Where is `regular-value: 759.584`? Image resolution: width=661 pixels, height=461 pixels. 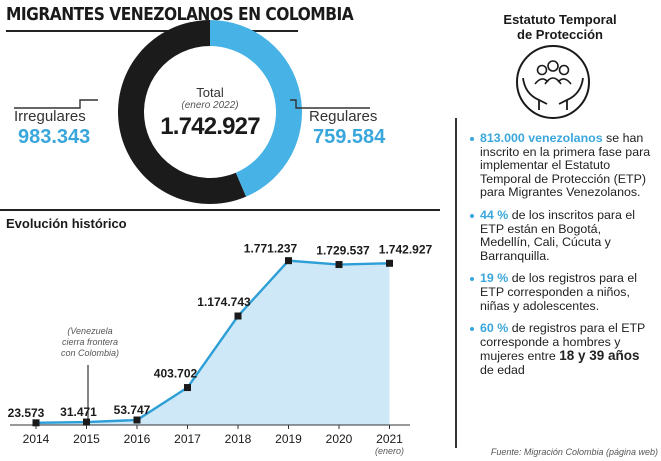
regular-value: 759.584 is located at coordinates (349, 137).